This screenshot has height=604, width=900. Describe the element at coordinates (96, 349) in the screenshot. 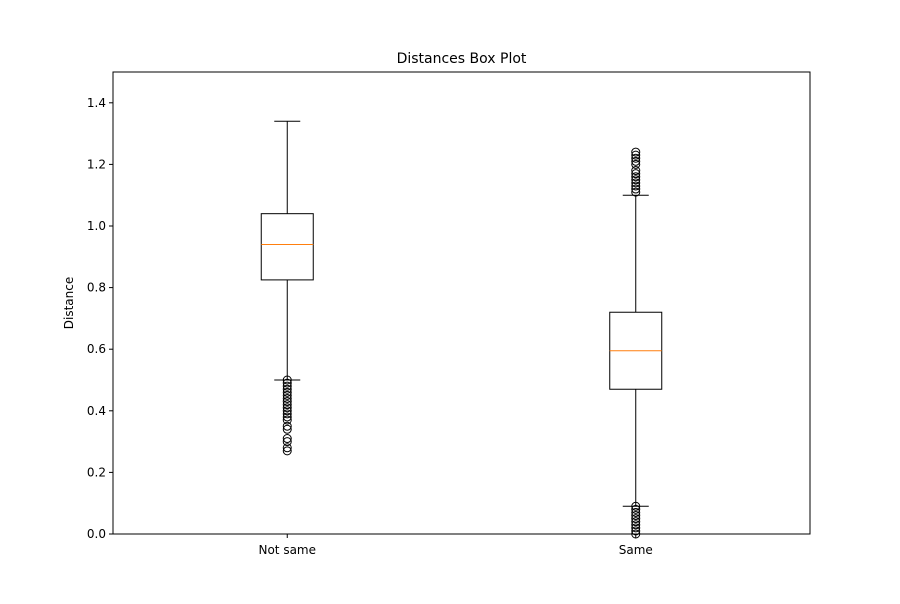

I see `y-tick-label: 0.6` at that location.